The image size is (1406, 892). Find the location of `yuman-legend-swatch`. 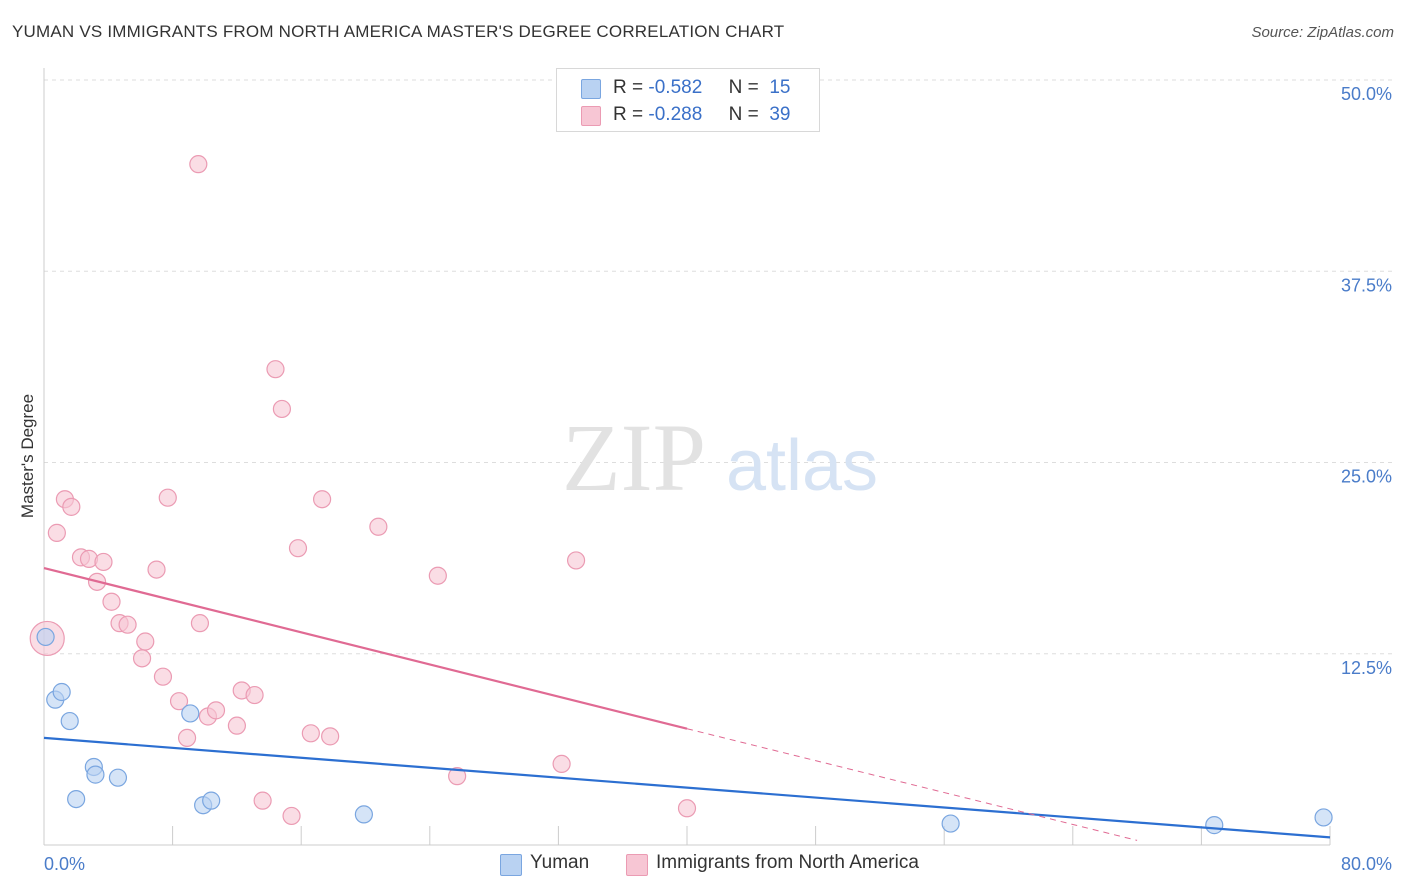

yuman-legend-swatch is located at coordinates (511, 865).